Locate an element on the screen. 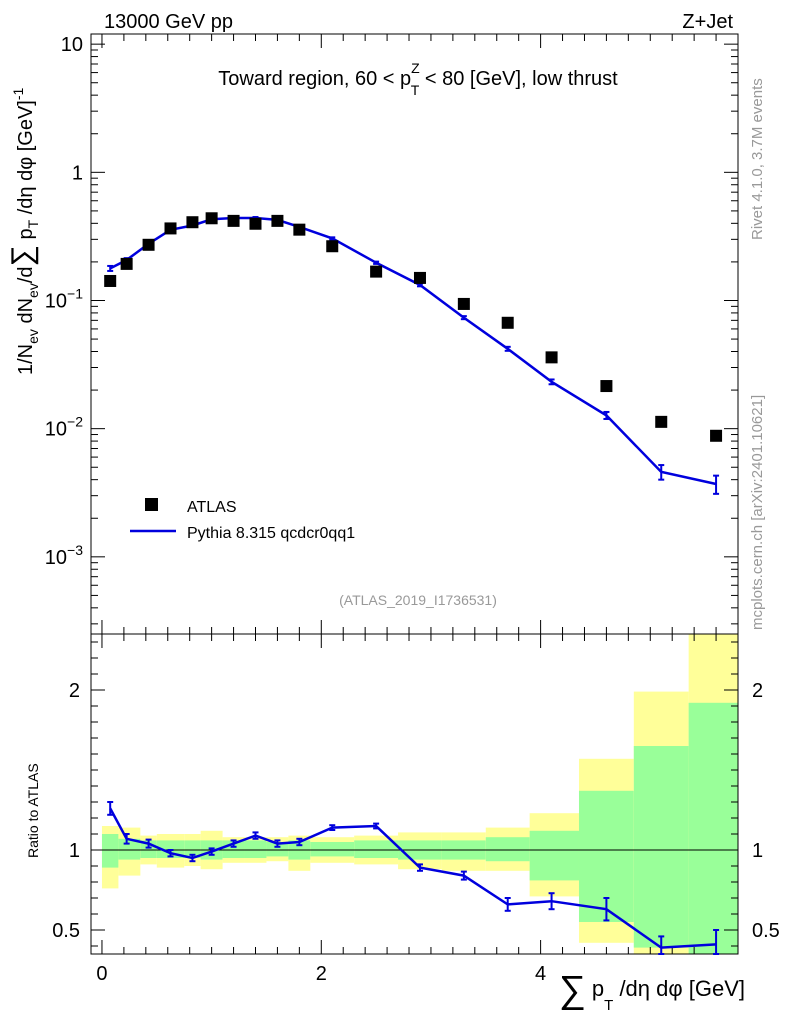 The width and height of the screenshot is (786, 1024). mcplots-source-label: mcplots.cern.ch [arXiv:2401.10621] is located at coordinates (757, 512).